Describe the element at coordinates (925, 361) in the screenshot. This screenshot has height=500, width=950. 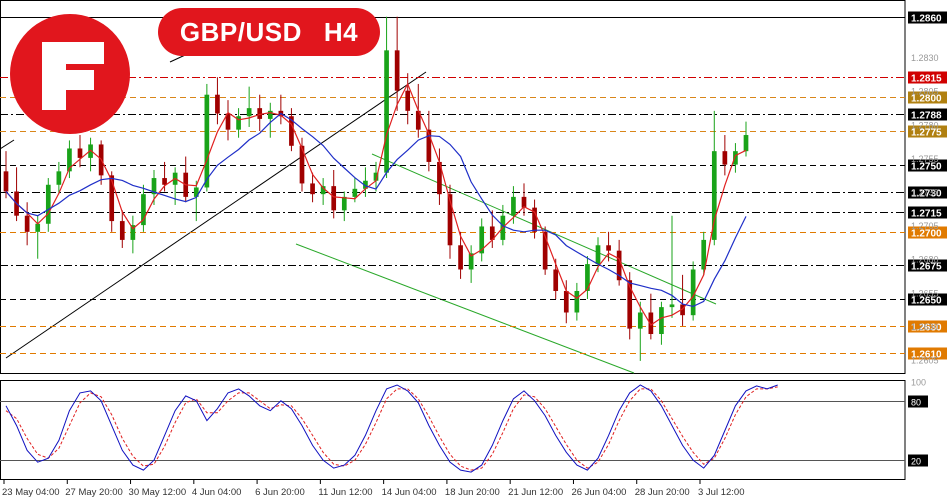
I see `y-tick-label: 1.2605` at that location.